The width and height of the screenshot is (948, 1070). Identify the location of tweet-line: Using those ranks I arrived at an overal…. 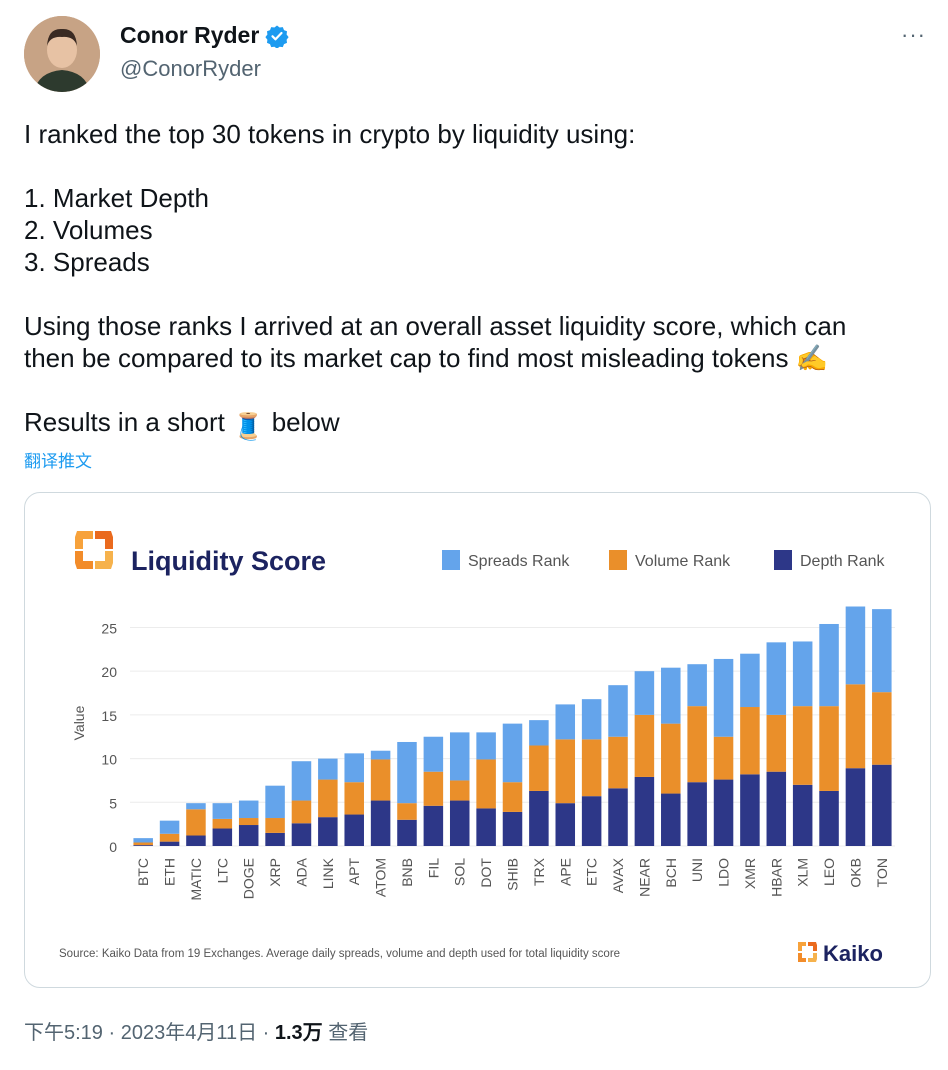
(435, 326).